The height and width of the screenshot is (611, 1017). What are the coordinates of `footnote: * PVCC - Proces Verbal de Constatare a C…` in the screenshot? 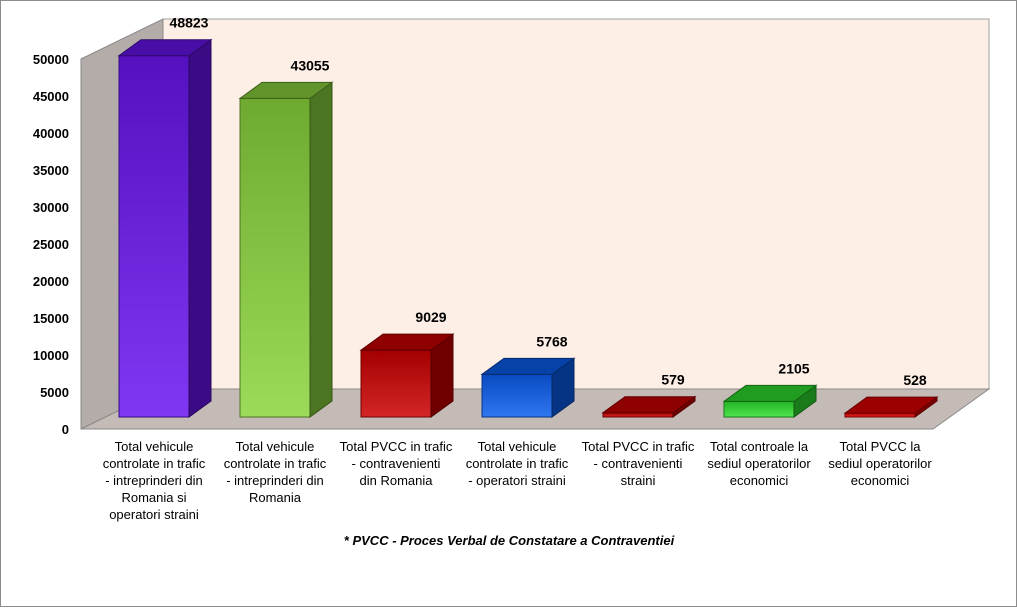 It's located at (509, 540).